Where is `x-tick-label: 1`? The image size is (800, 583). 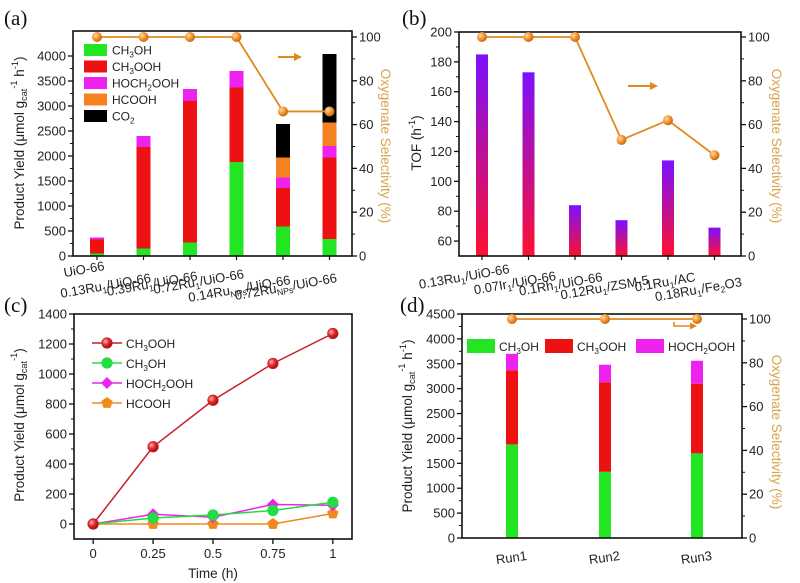 x-tick-label: 1 is located at coordinates (332, 553).